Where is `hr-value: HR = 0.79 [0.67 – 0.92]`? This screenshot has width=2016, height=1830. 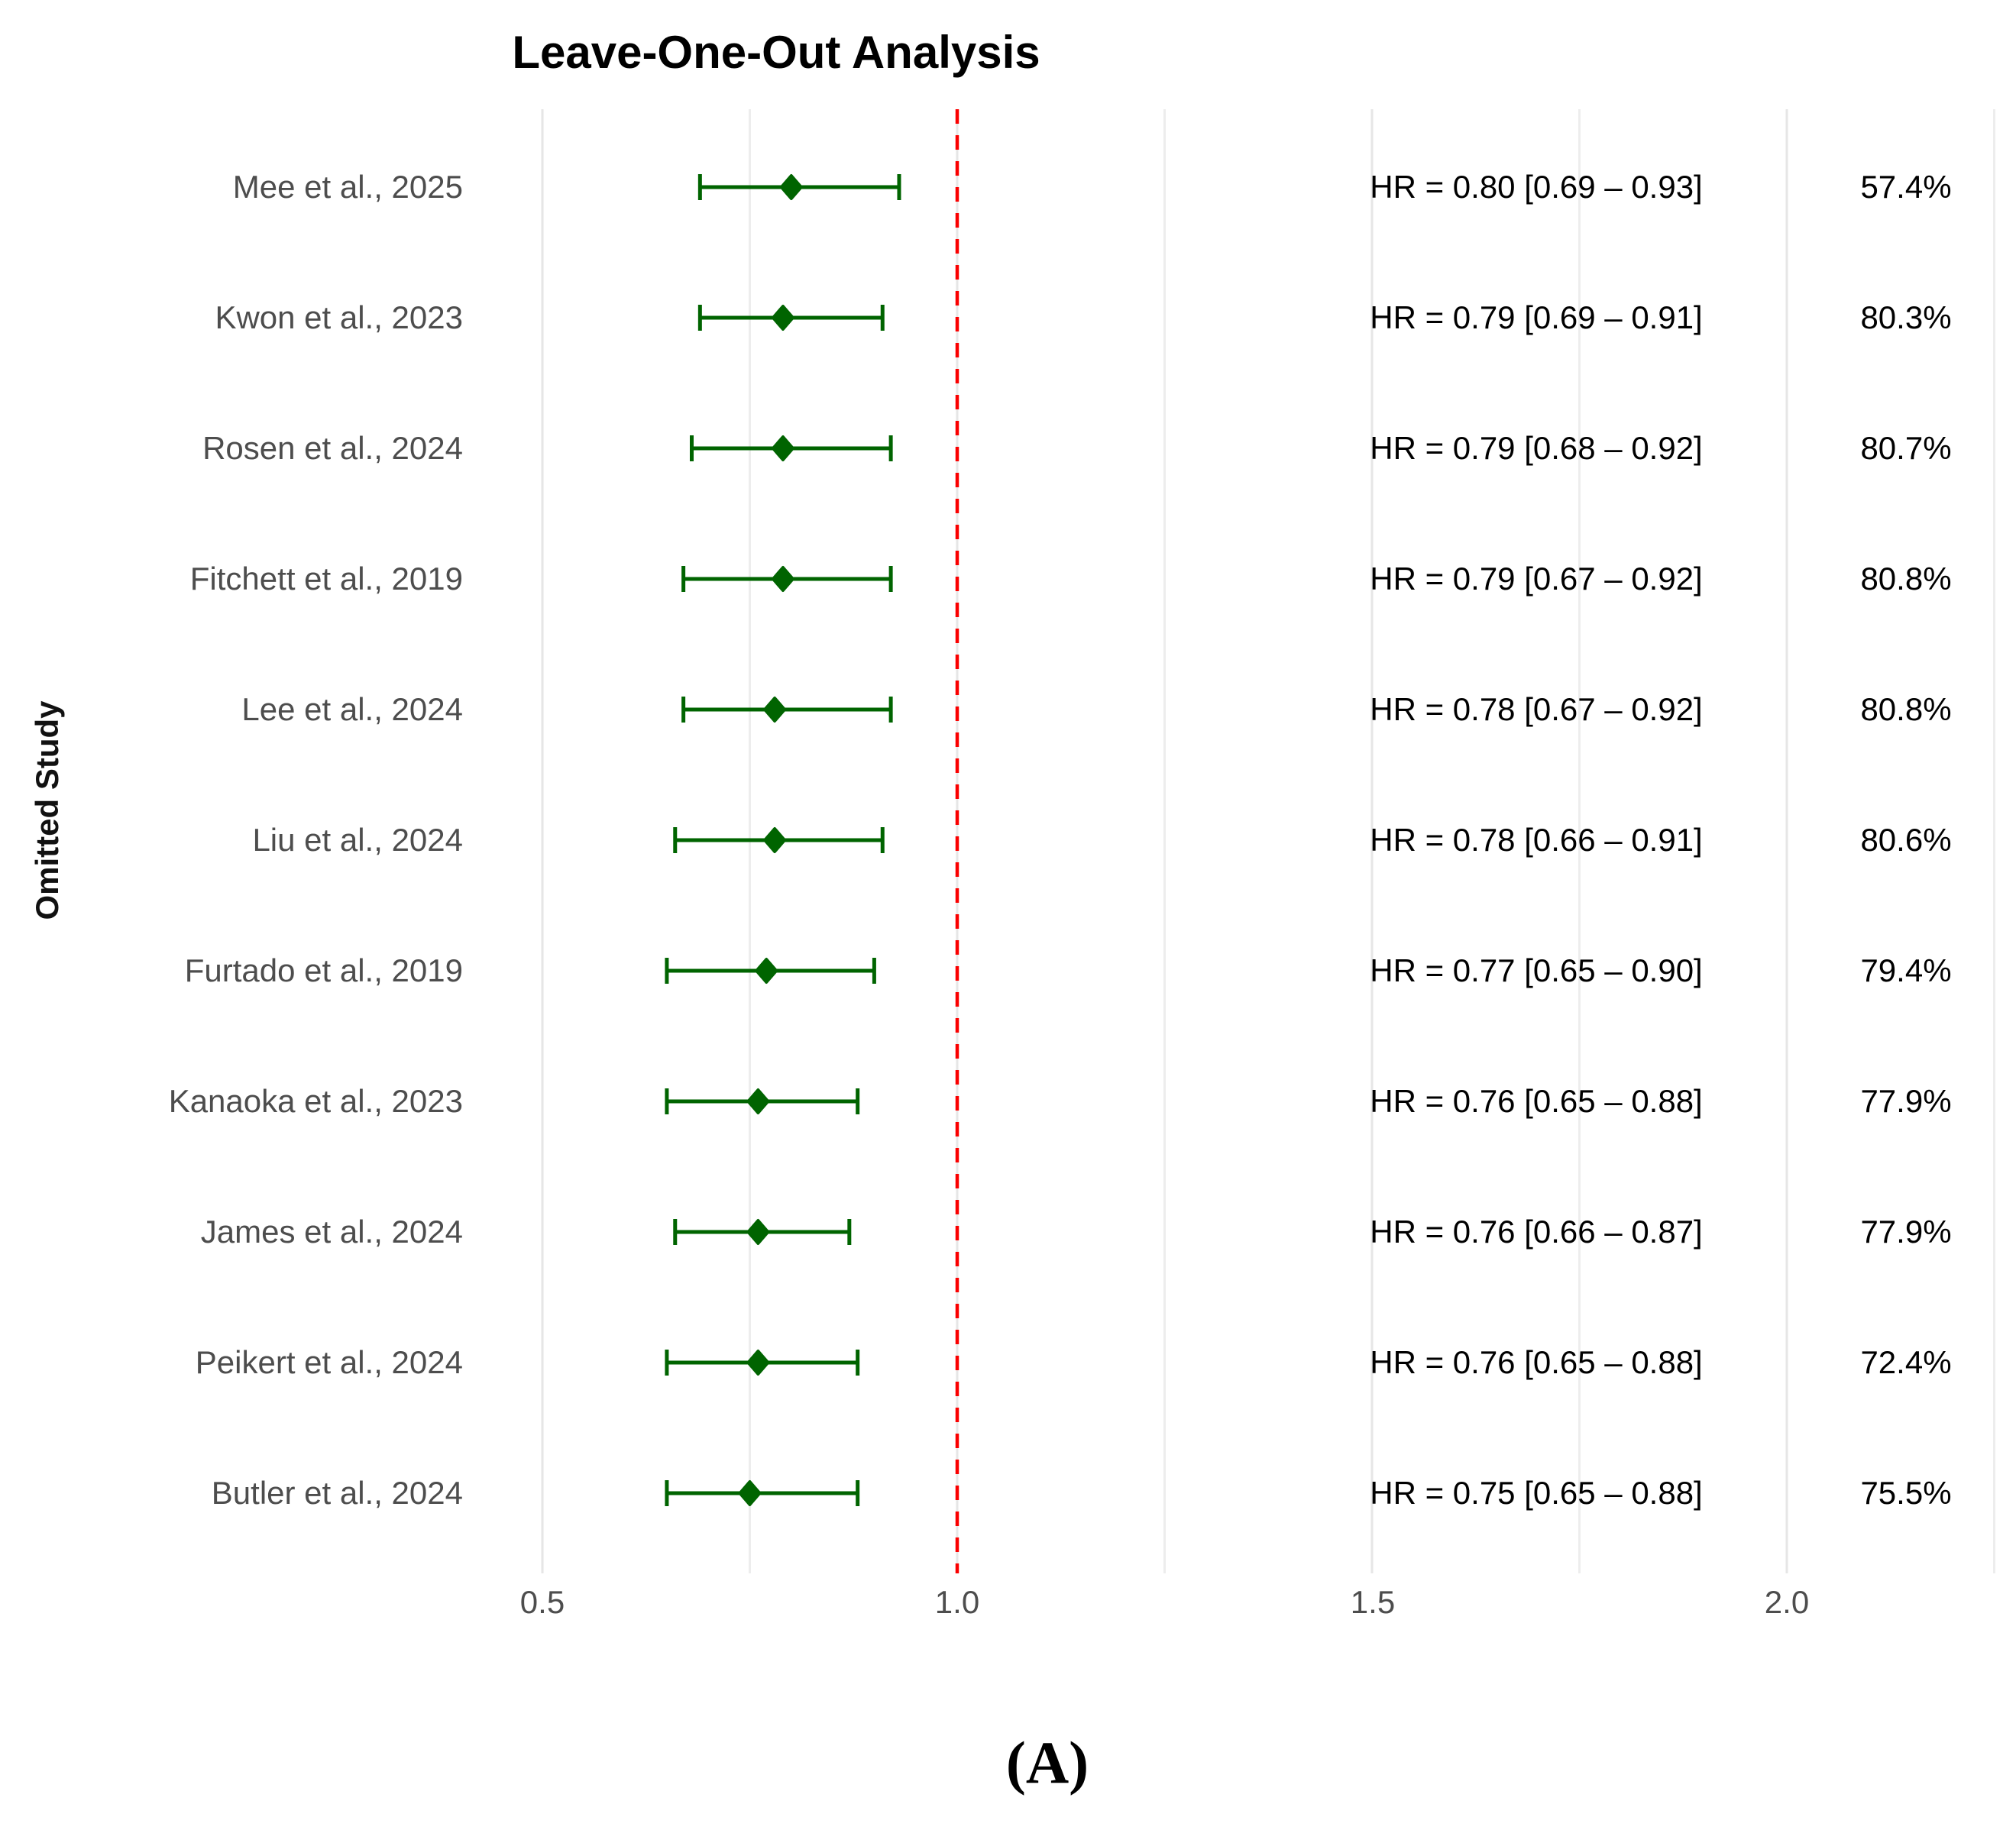 hr-value: HR = 0.79 [0.67 – 0.92] is located at coordinates (1536, 579).